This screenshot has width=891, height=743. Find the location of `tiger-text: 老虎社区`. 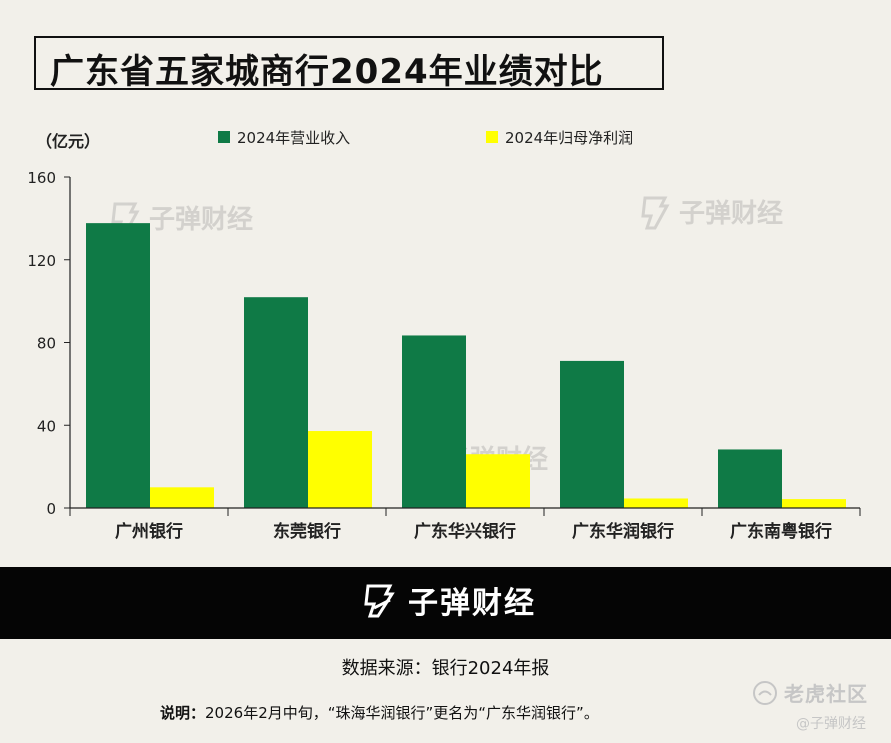

tiger-text: 老虎社区 is located at coordinates (826, 694).